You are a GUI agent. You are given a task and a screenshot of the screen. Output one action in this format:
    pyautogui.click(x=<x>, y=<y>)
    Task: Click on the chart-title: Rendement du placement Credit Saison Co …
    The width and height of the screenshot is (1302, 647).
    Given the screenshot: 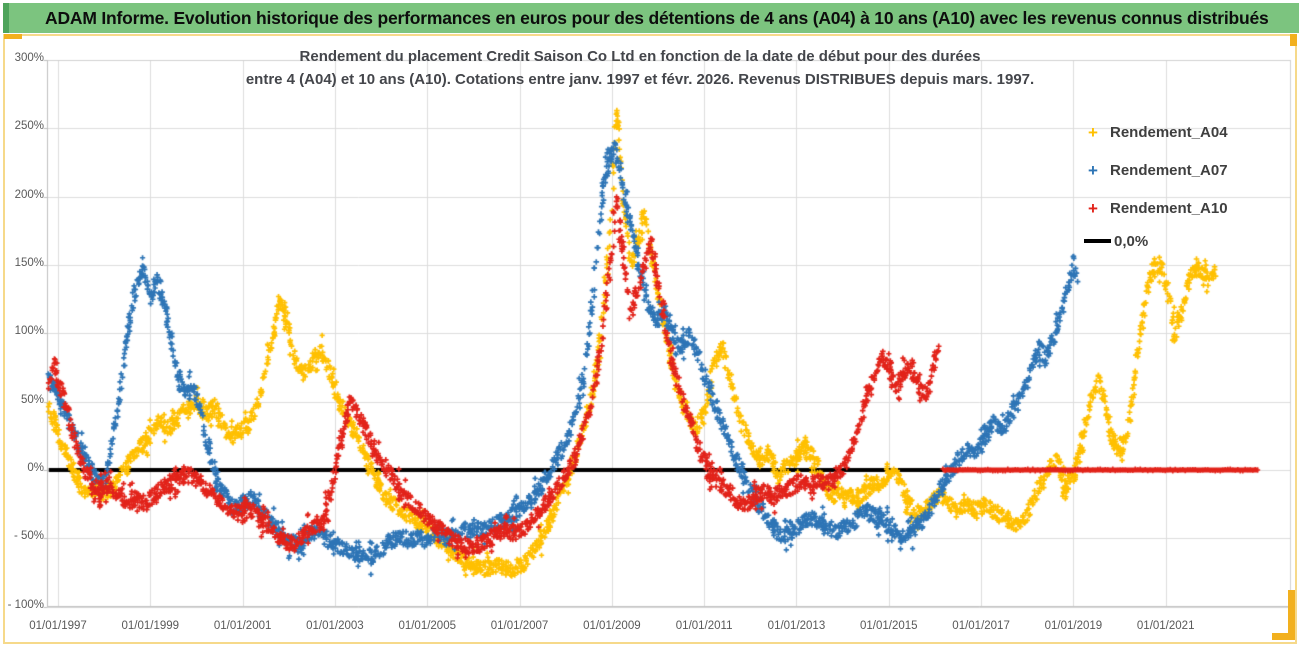 What is the action you would take?
    pyautogui.click(x=640, y=68)
    